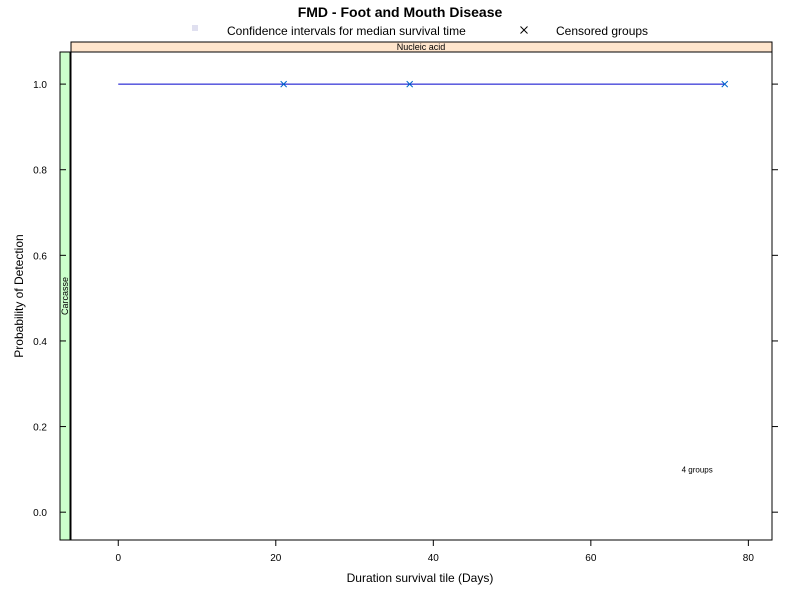 Image resolution: width=800 pixels, height=600 pixels. What do you see at coordinates (40, 513) in the screenshot?
I see `y-tick-label: 0.0` at bounding box center [40, 513].